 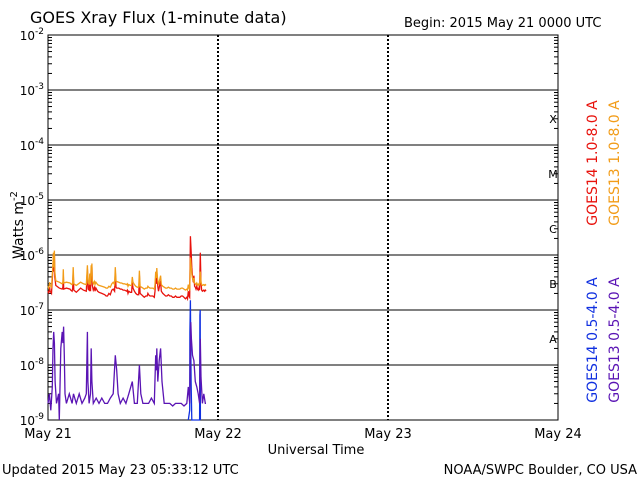 What do you see at coordinates (39, 307) in the screenshot?
I see `y-tick-exponent: -7` at bounding box center [39, 307].